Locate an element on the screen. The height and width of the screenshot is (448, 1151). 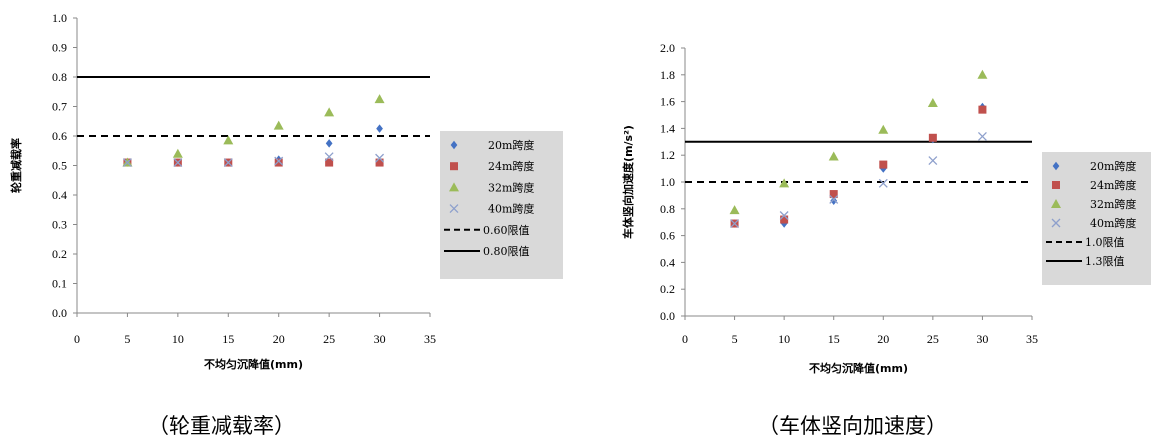
chart-0-y-axis-title: 轮重减载率 is located at coordinates (16, 165).